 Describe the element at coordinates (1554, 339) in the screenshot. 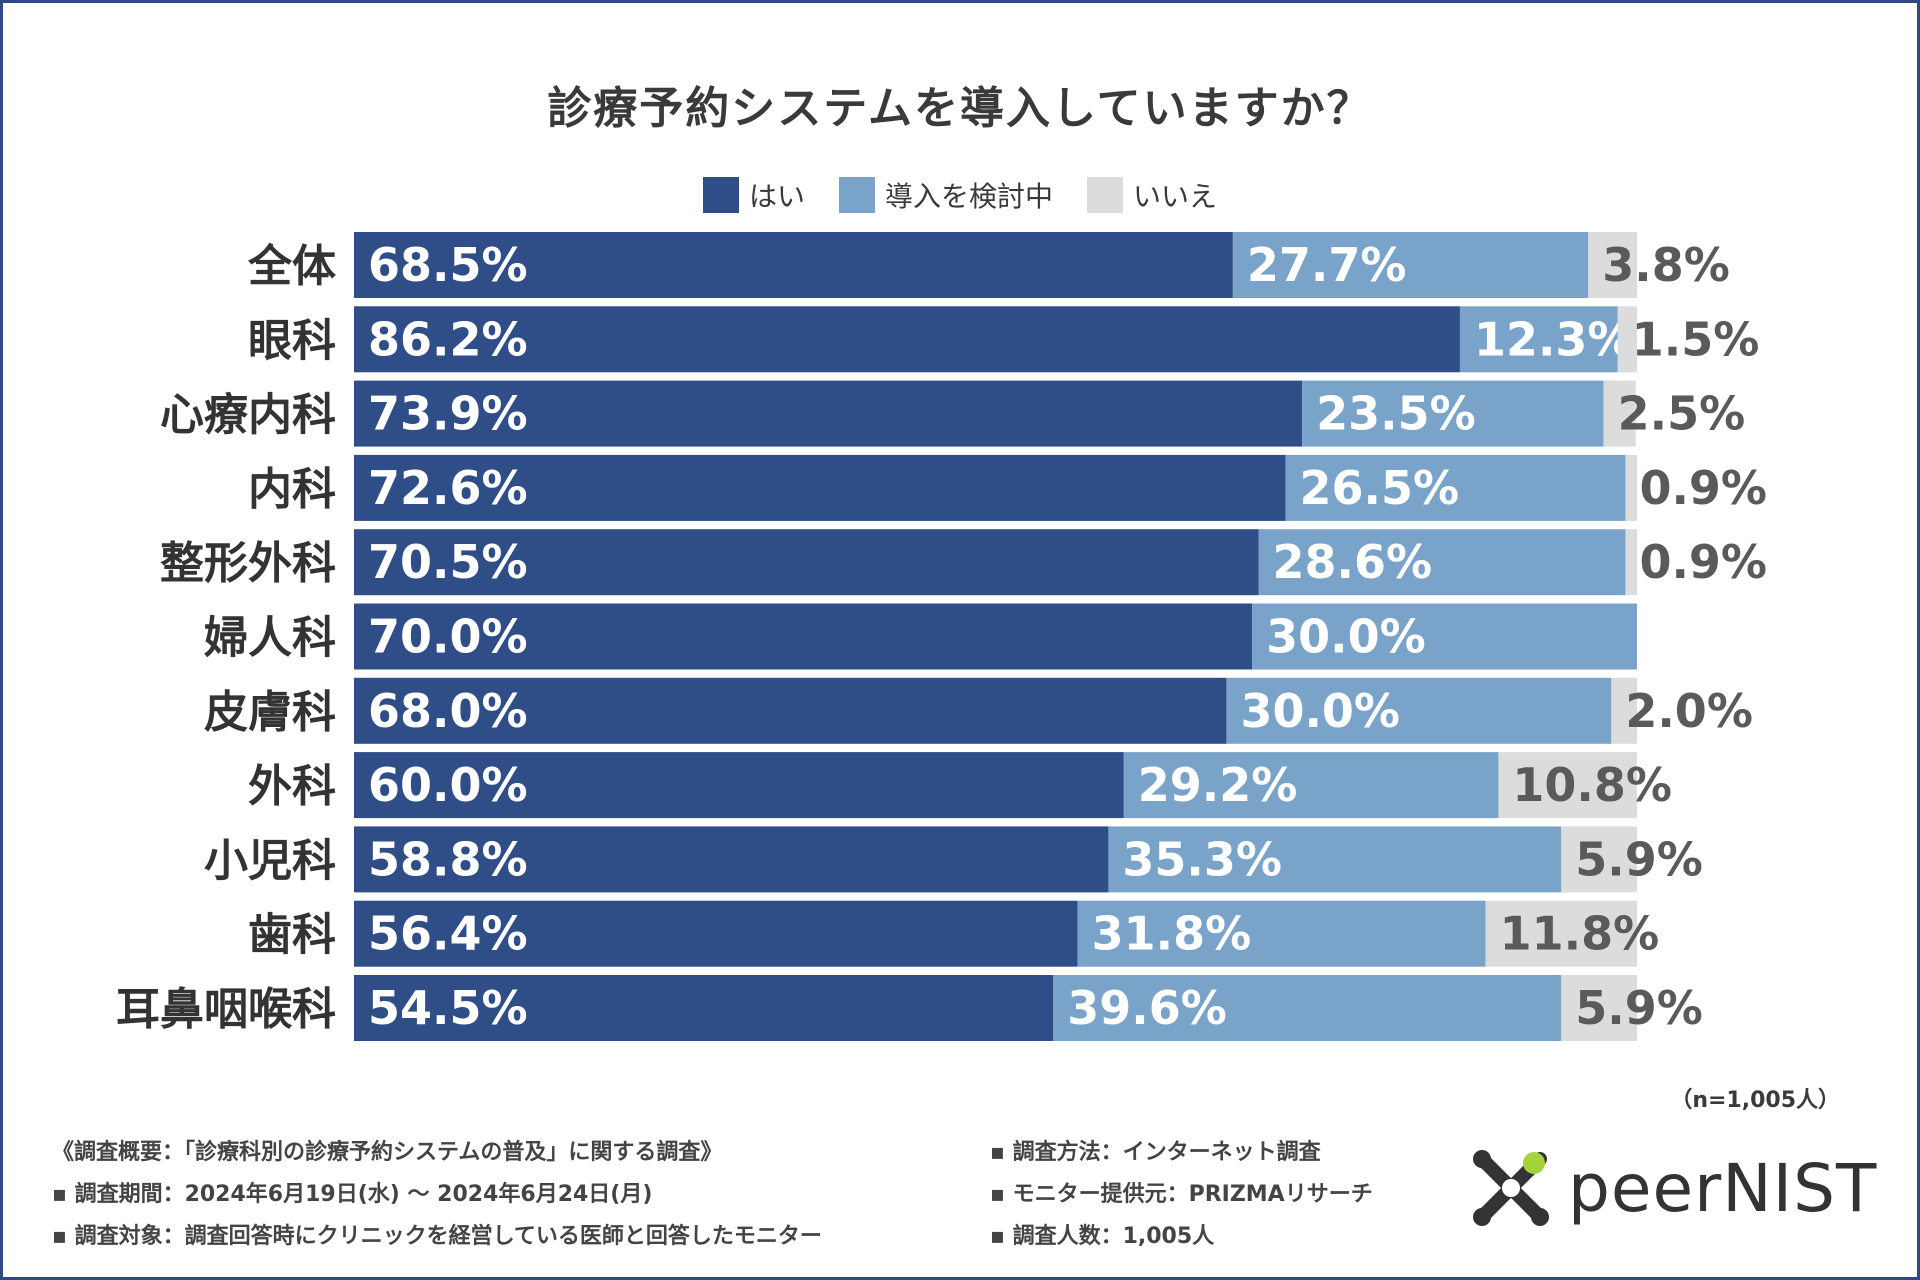

I see `data-label-considering: 12.3%` at that location.